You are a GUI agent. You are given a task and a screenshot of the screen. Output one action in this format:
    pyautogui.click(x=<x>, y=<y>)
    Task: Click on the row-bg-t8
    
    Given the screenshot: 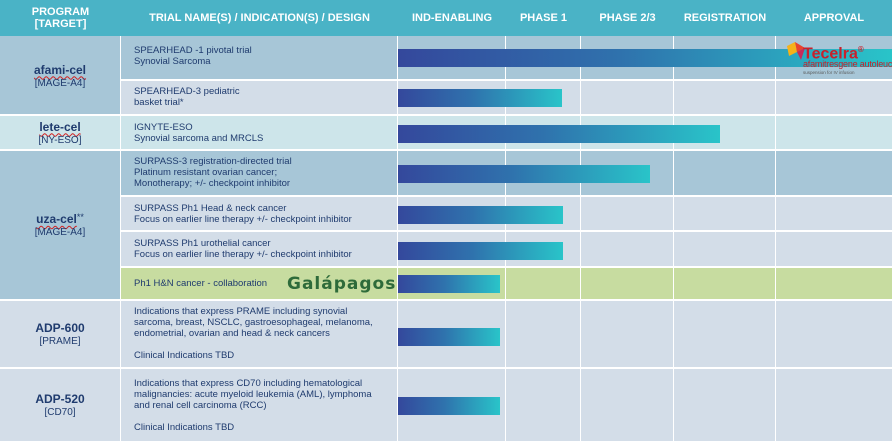 What is the action you would take?
    pyautogui.click(x=506, y=334)
    